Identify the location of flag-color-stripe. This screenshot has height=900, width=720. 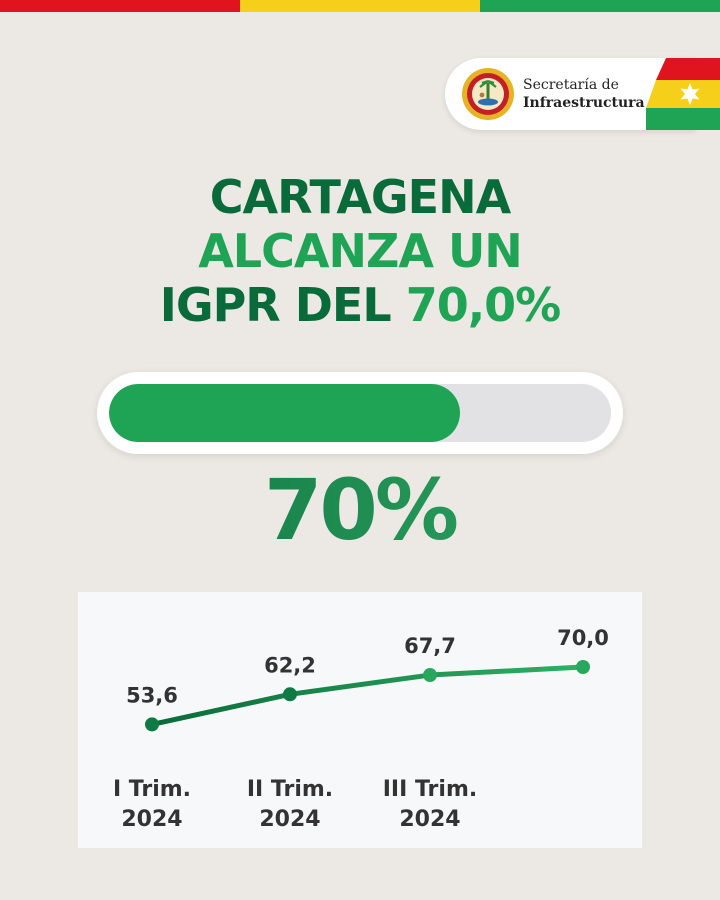
(360, 6).